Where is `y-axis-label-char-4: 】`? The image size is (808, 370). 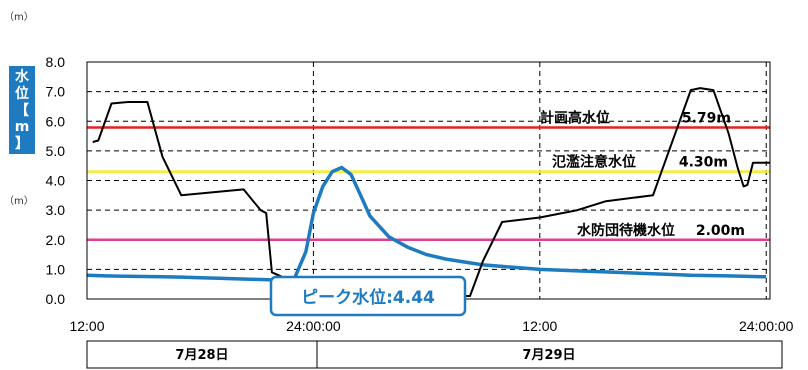
y-axis-label-char-4: 】 is located at coordinates (22, 144).